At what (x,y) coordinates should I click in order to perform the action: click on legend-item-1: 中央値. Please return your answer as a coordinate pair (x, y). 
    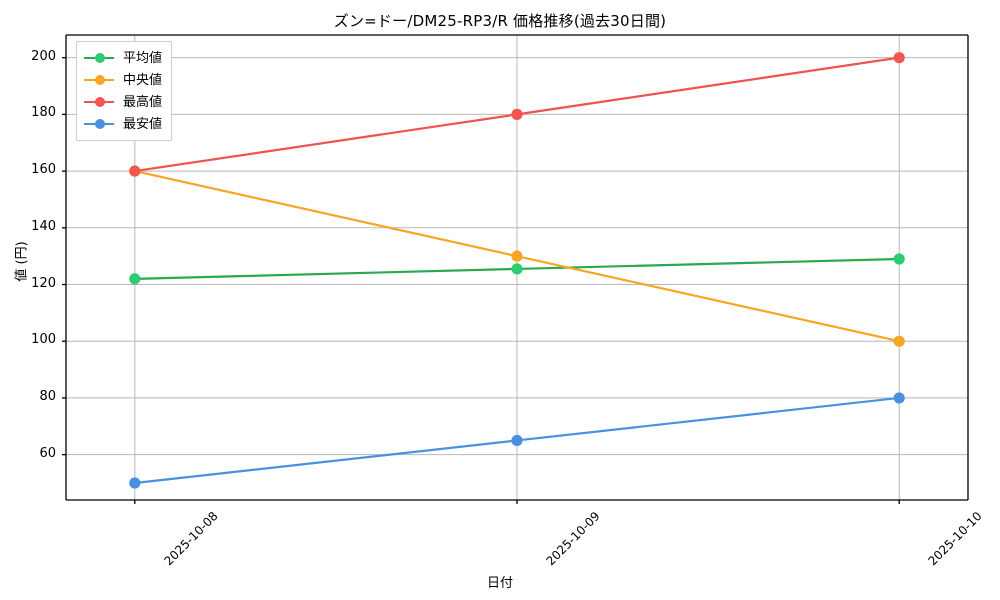
    Looking at the image, I should click on (123, 80).